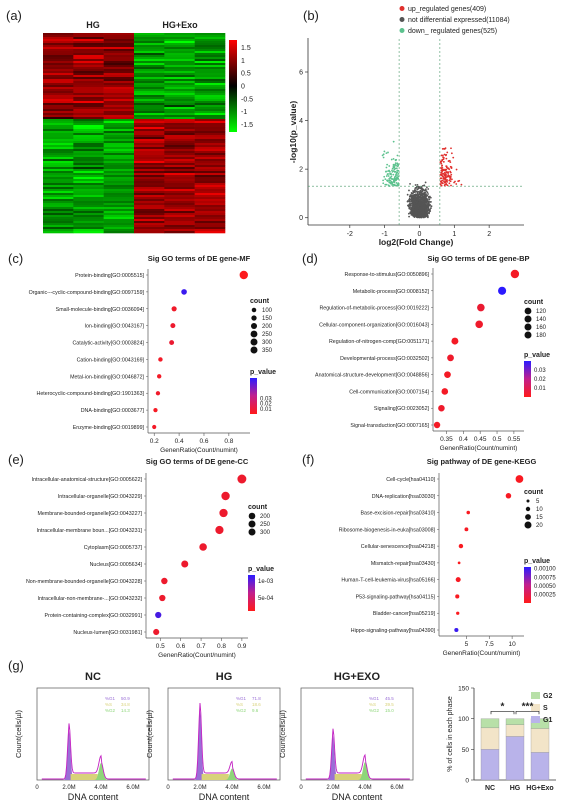 The width and height of the screenshot is (576, 812). I want to click on colorbar-tick-label: -0.5, so click(247, 99).